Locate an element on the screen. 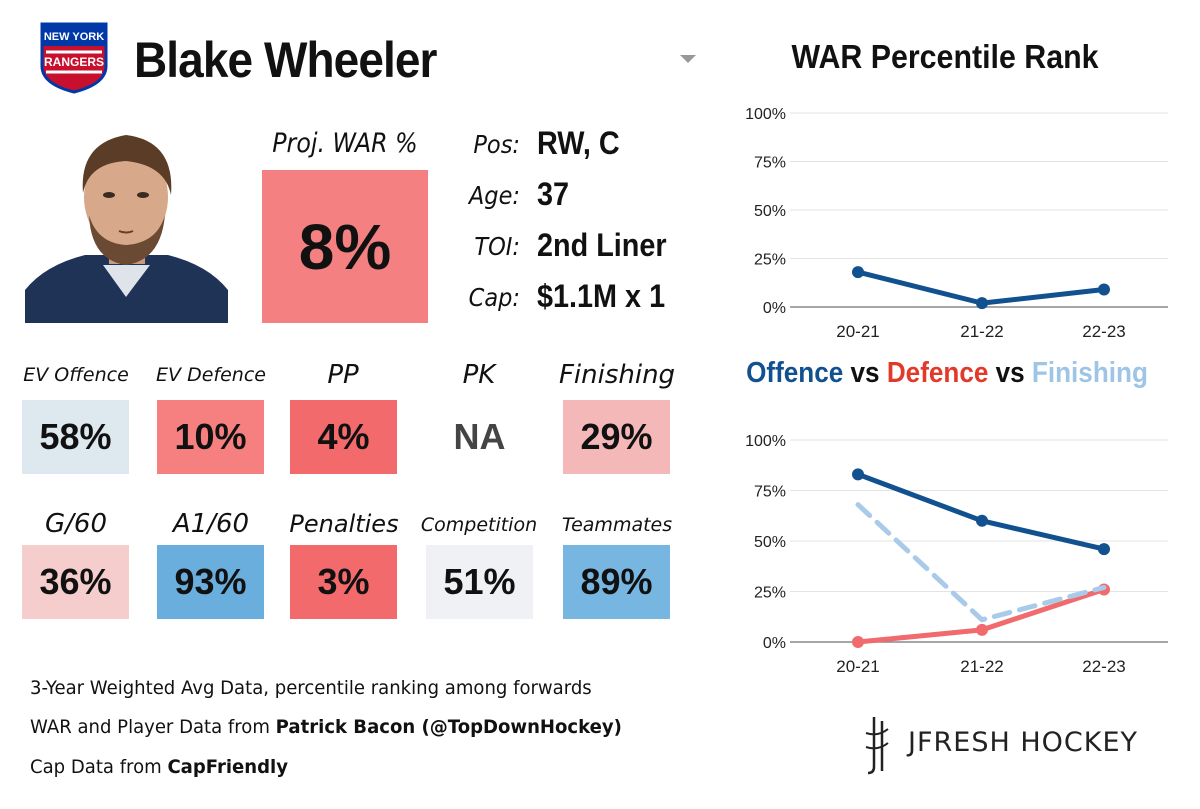 The height and width of the screenshot is (809, 1200). stat-label-teammates: Teammates is located at coordinates (617, 525).